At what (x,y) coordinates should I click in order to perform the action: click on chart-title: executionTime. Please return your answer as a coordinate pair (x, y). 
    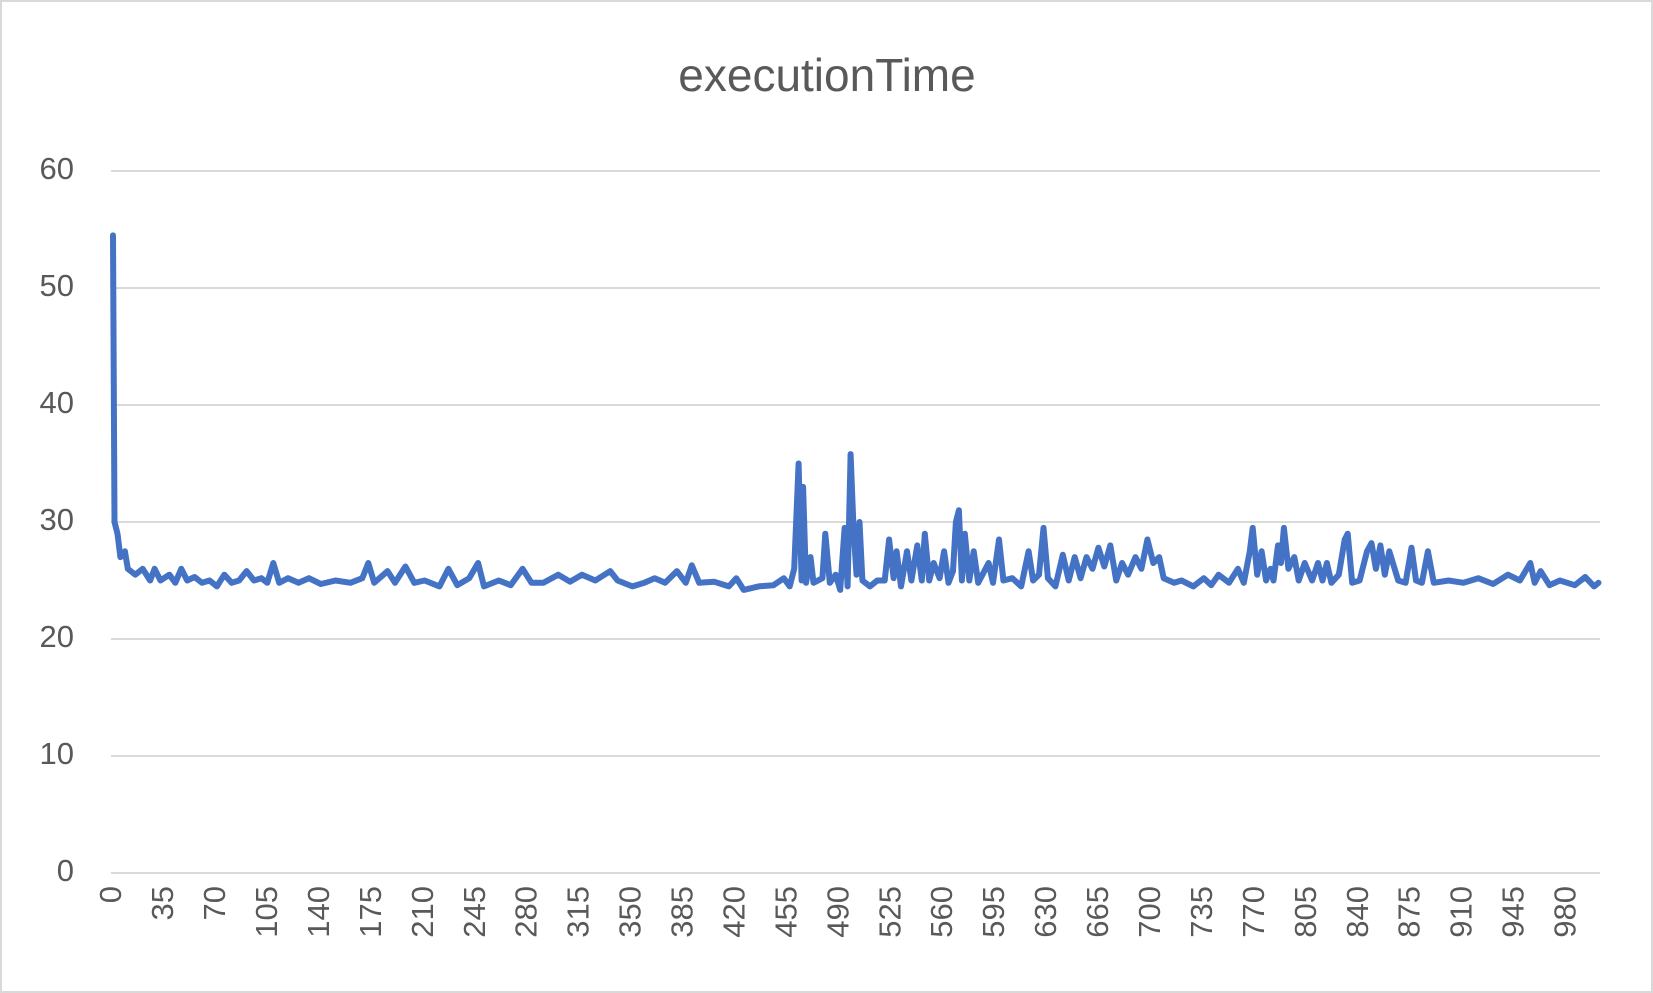
    Looking at the image, I should click on (826, 75).